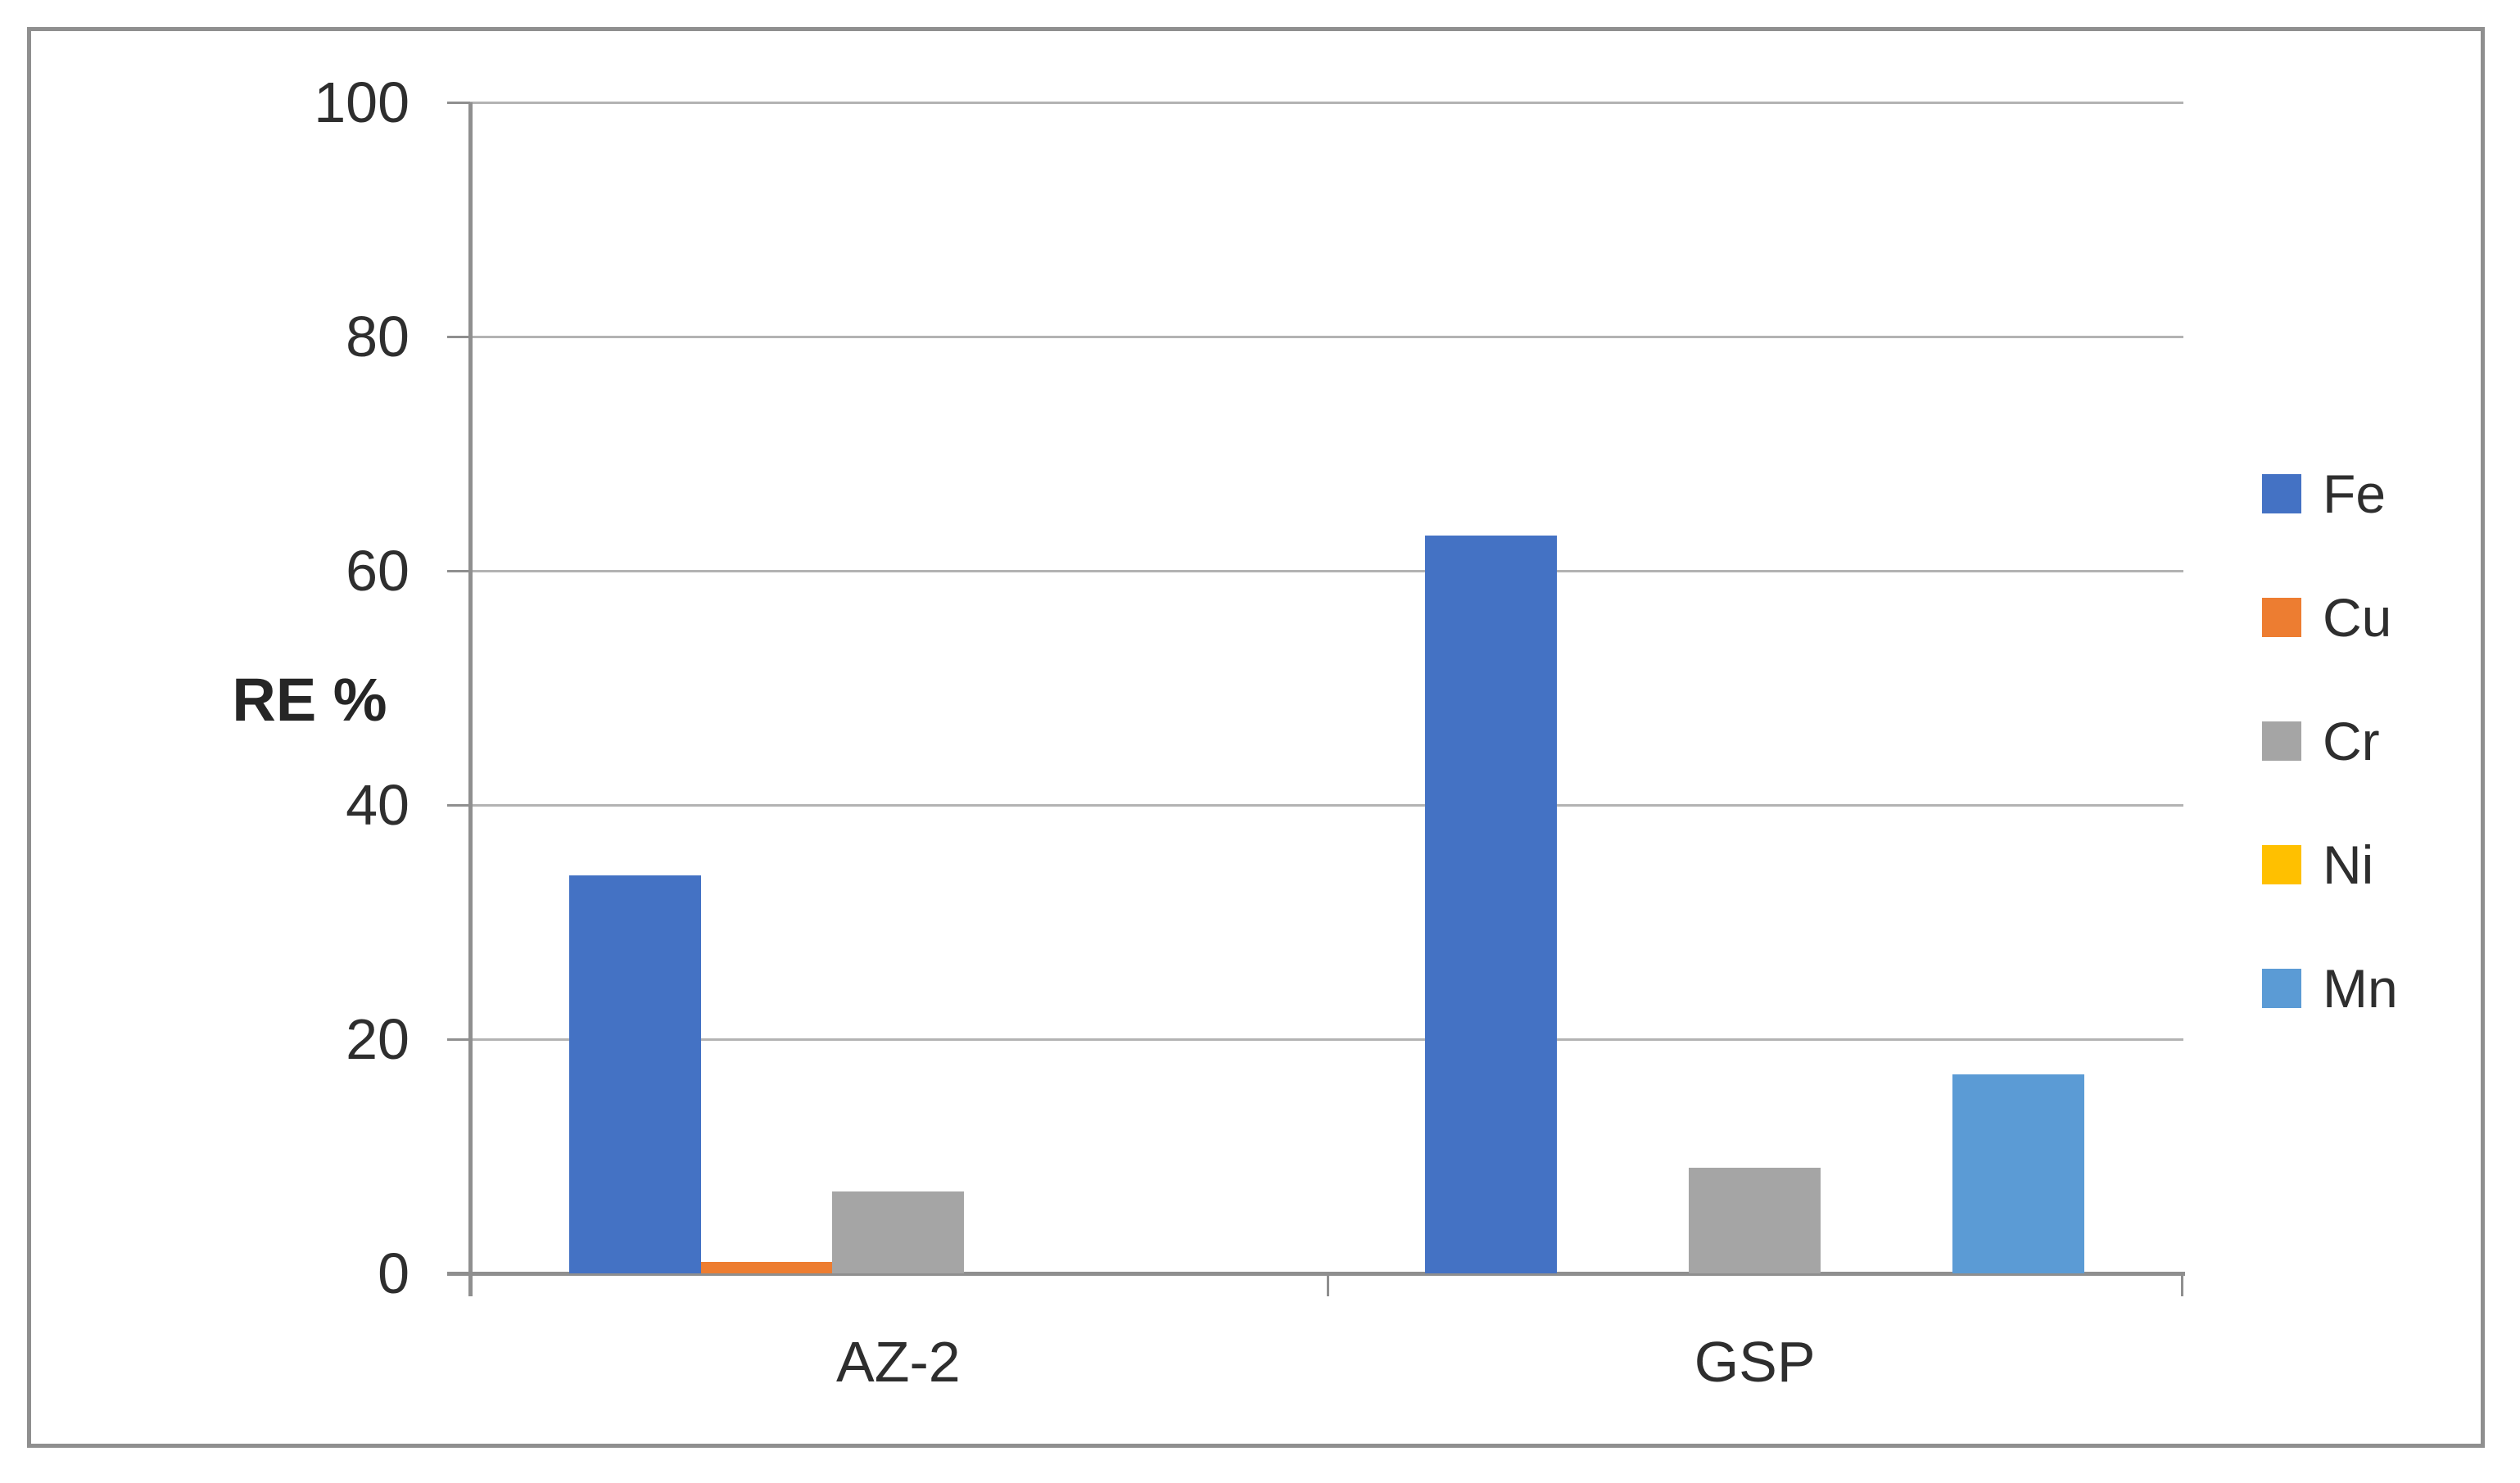  I want to click on y-tick-label-20: 20, so click(377, 1039).